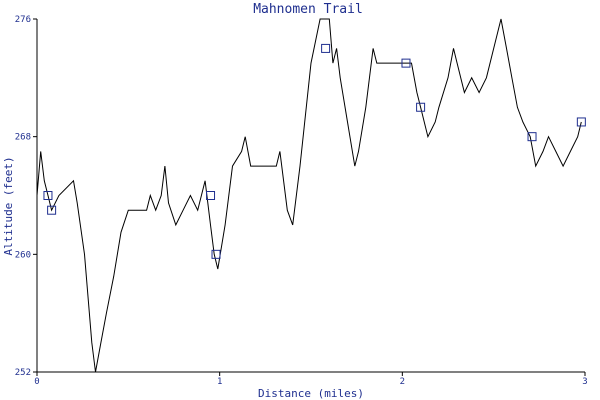  I want to click on y-axis-label: Altitude (feet), so click(8, 205).